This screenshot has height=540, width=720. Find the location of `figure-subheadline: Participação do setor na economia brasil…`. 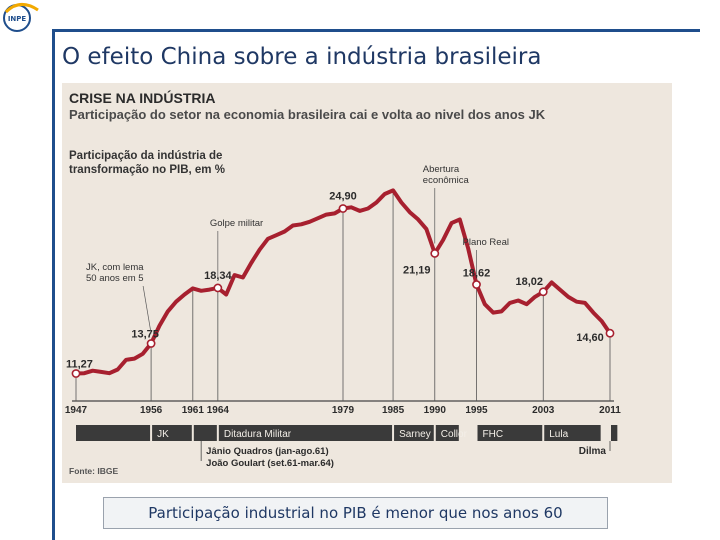

figure-subheadline: Participação do setor na economia brasil… is located at coordinates (307, 114).